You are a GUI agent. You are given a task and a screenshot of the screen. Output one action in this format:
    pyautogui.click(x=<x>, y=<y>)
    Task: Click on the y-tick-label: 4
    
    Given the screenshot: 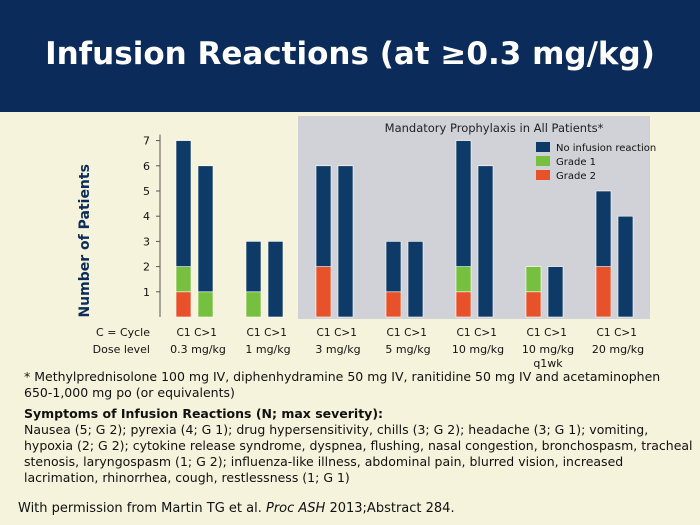 What is the action you would take?
    pyautogui.click(x=146, y=216)
    